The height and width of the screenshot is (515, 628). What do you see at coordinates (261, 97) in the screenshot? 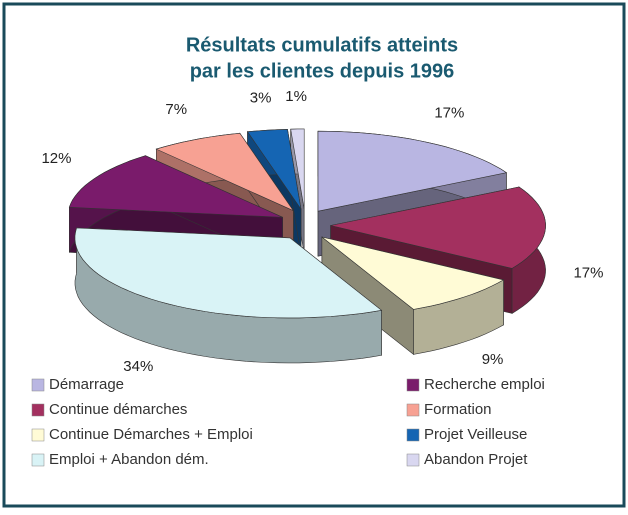
I see `data-label: 3%` at bounding box center [261, 97].